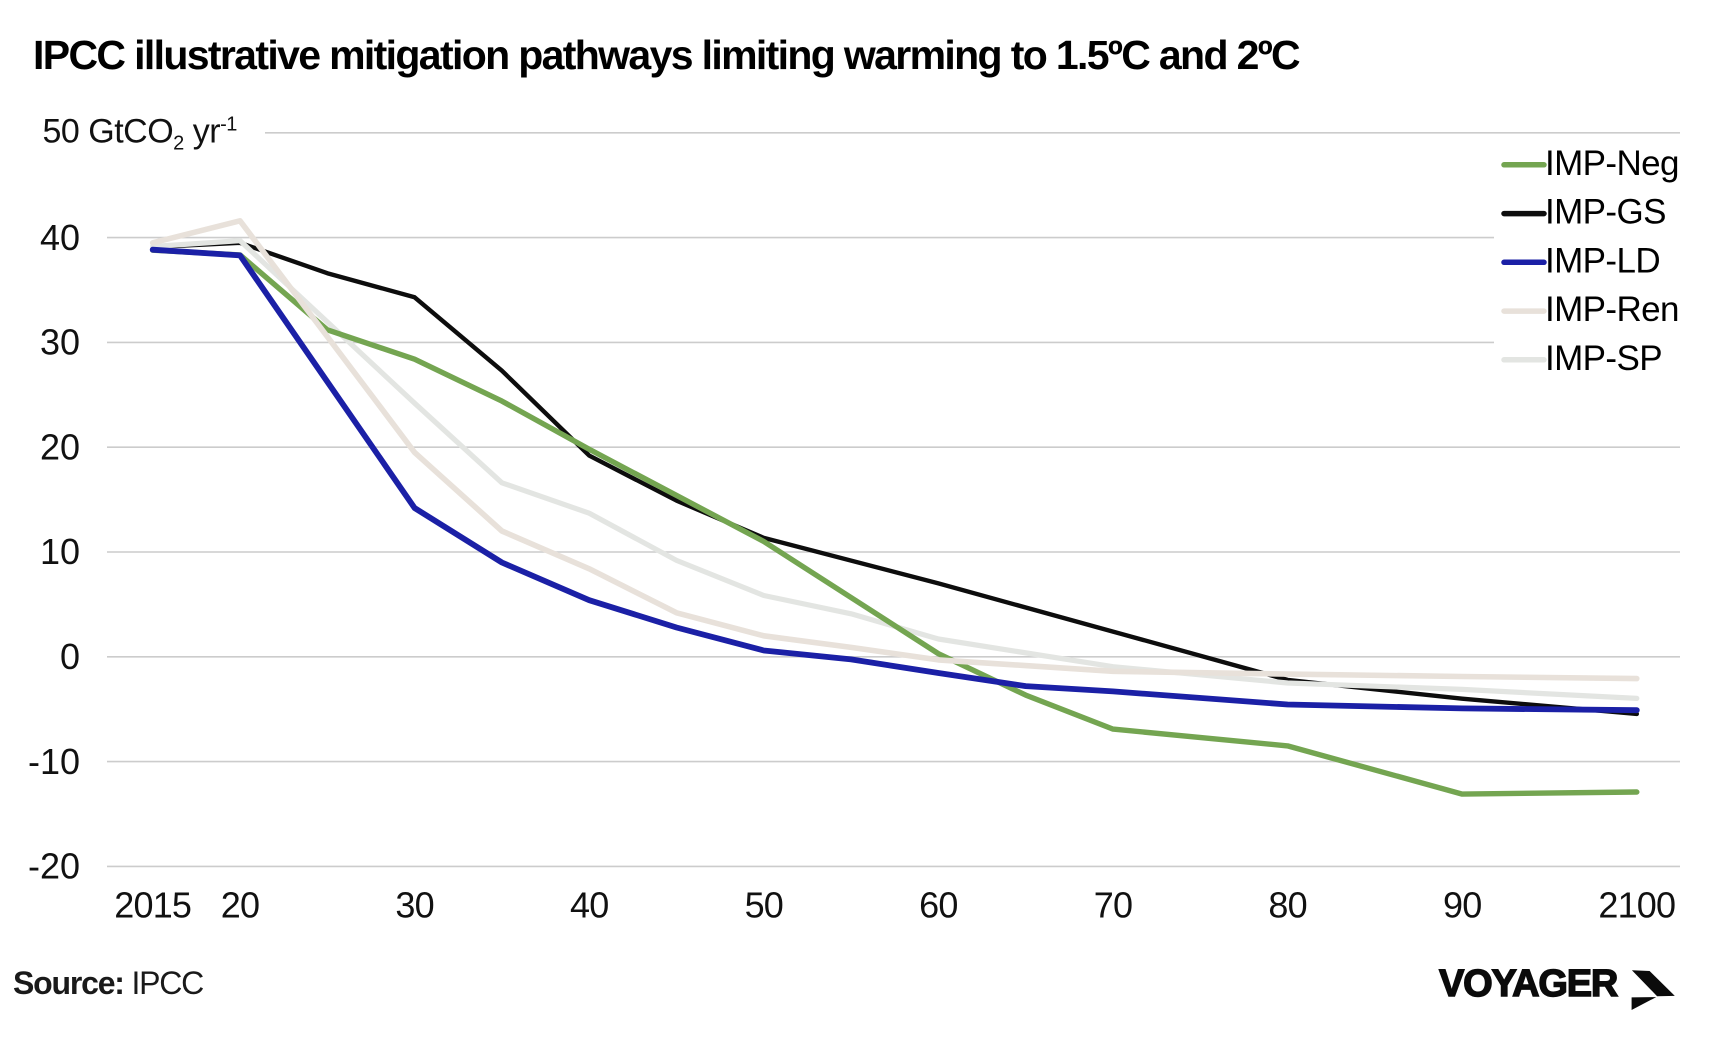 This screenshot has height=1048, width=1722. I want to click on svg-text: 70, so click(1113, 904).